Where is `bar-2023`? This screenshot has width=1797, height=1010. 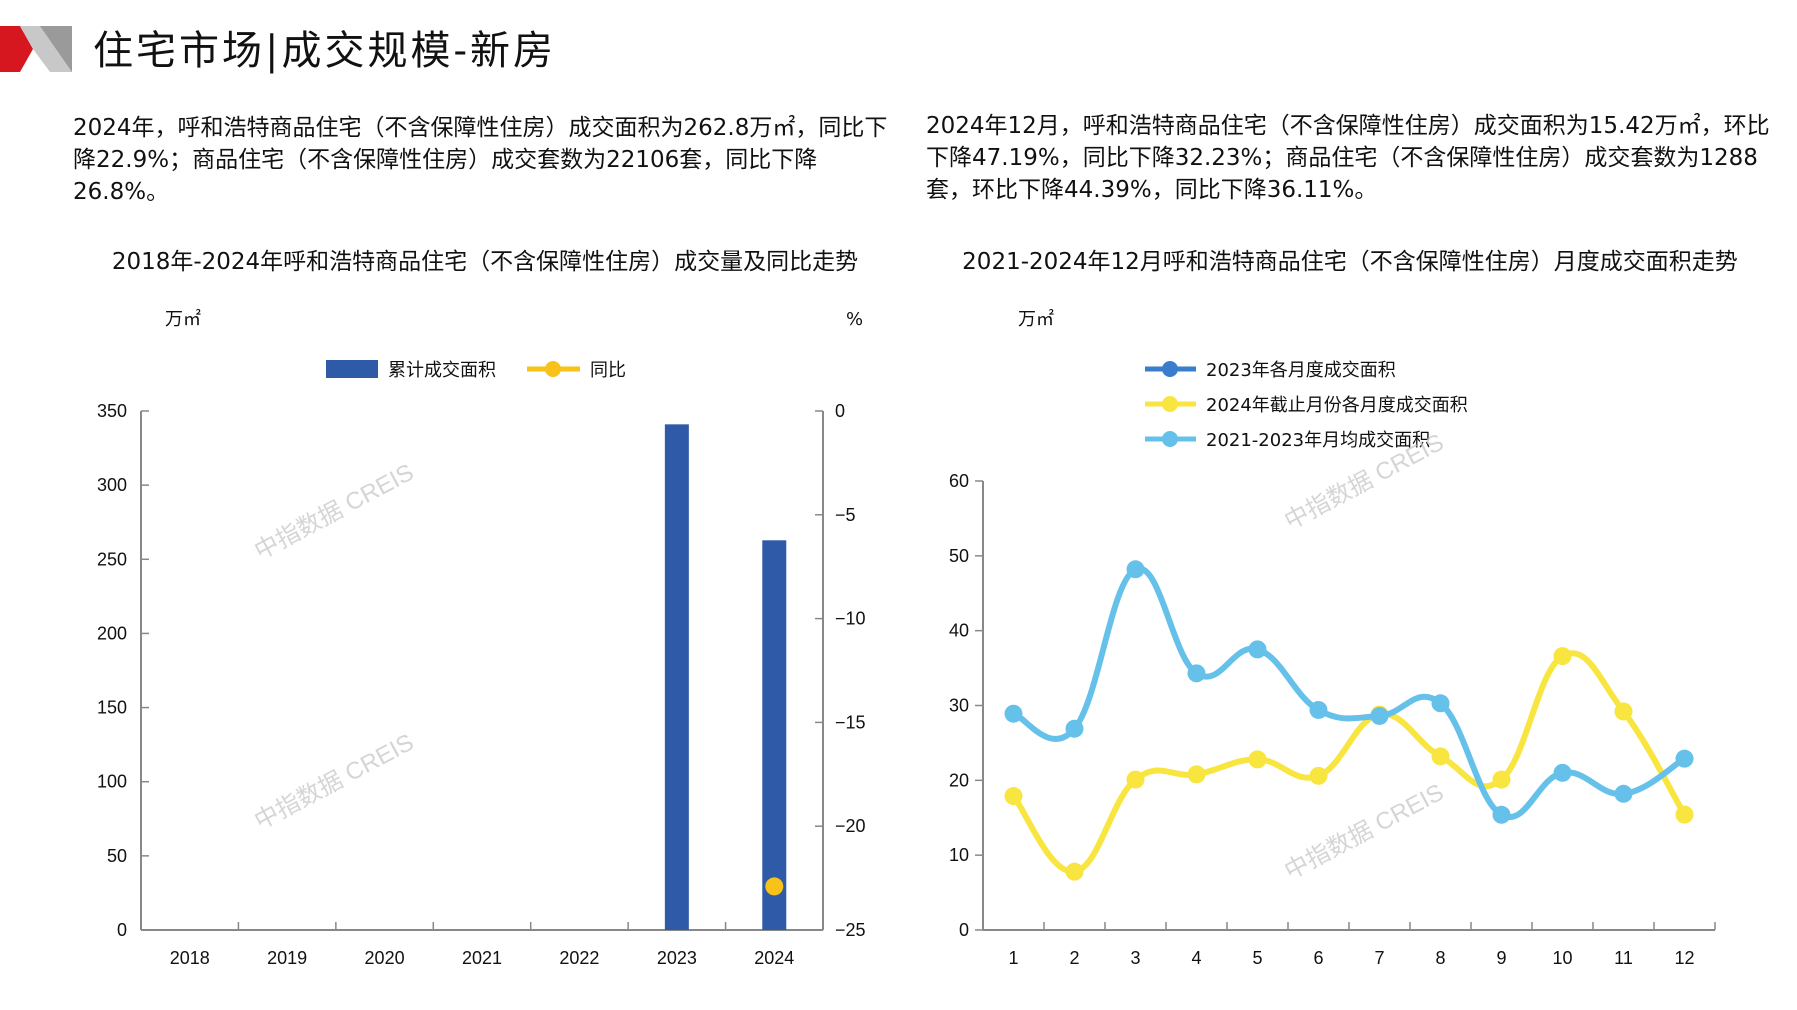 bar-2023 is located at coordinates (676, 677).